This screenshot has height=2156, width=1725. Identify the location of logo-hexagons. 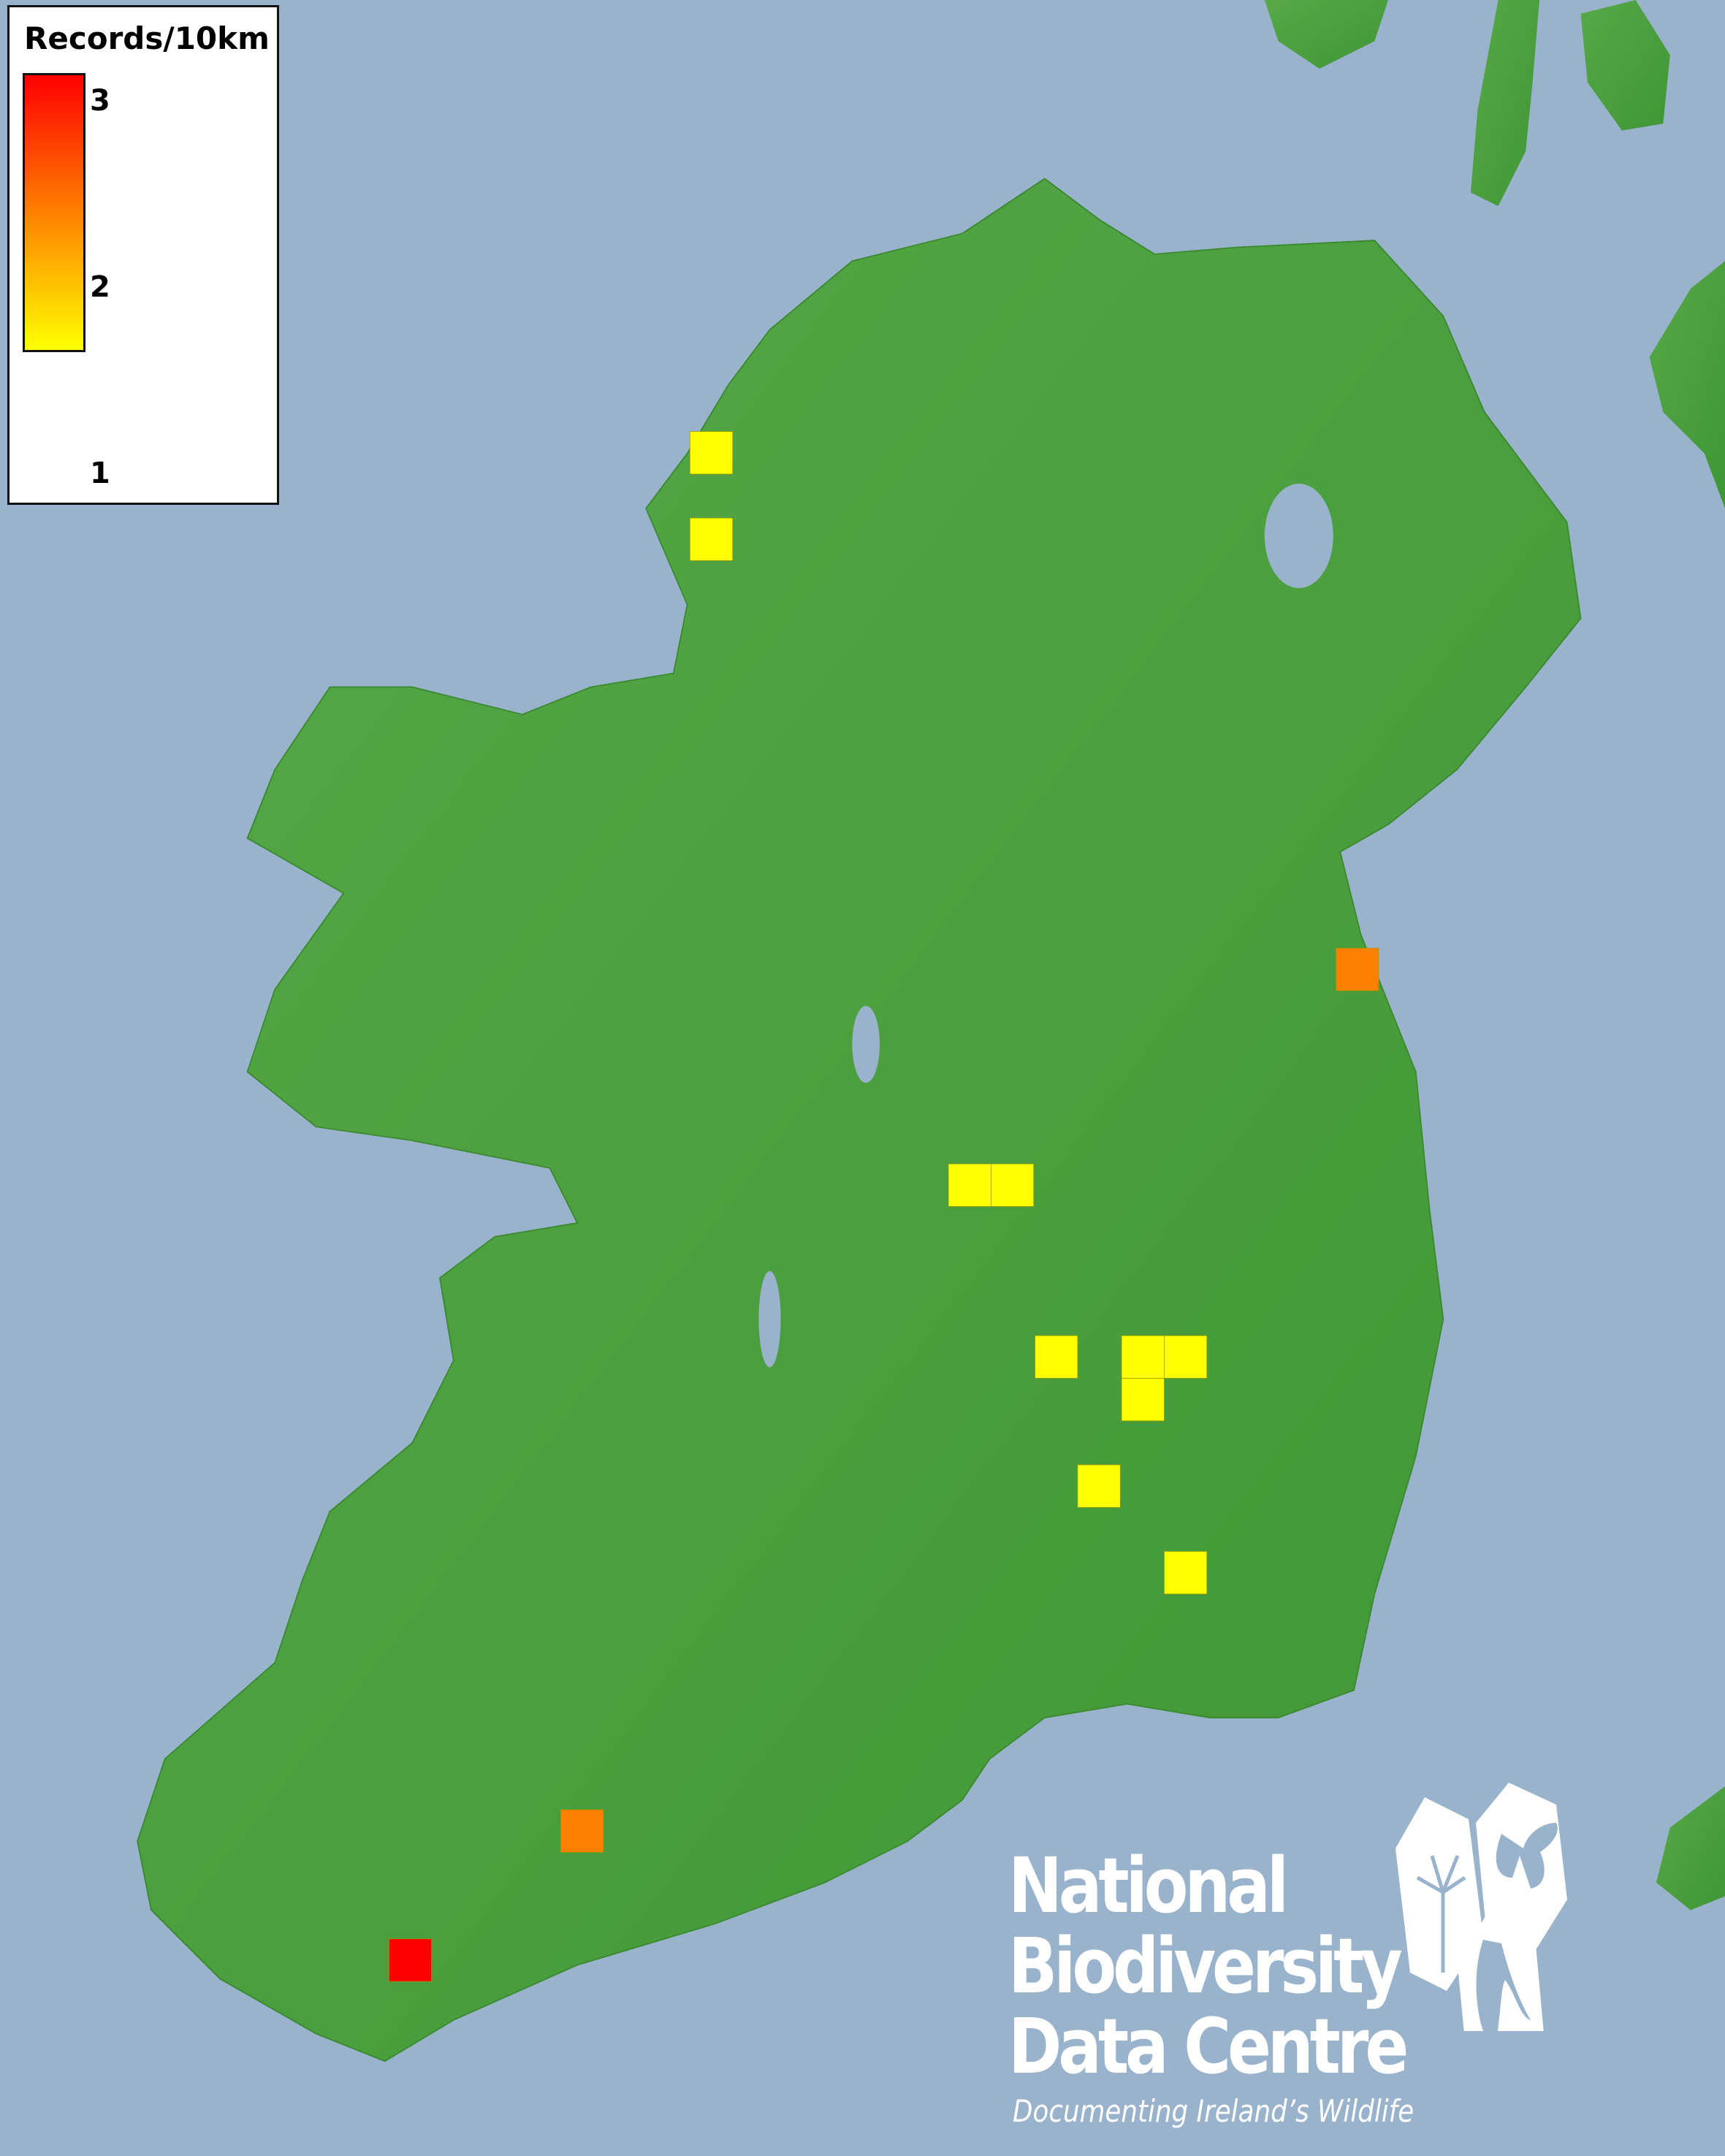
(1481, 1907).